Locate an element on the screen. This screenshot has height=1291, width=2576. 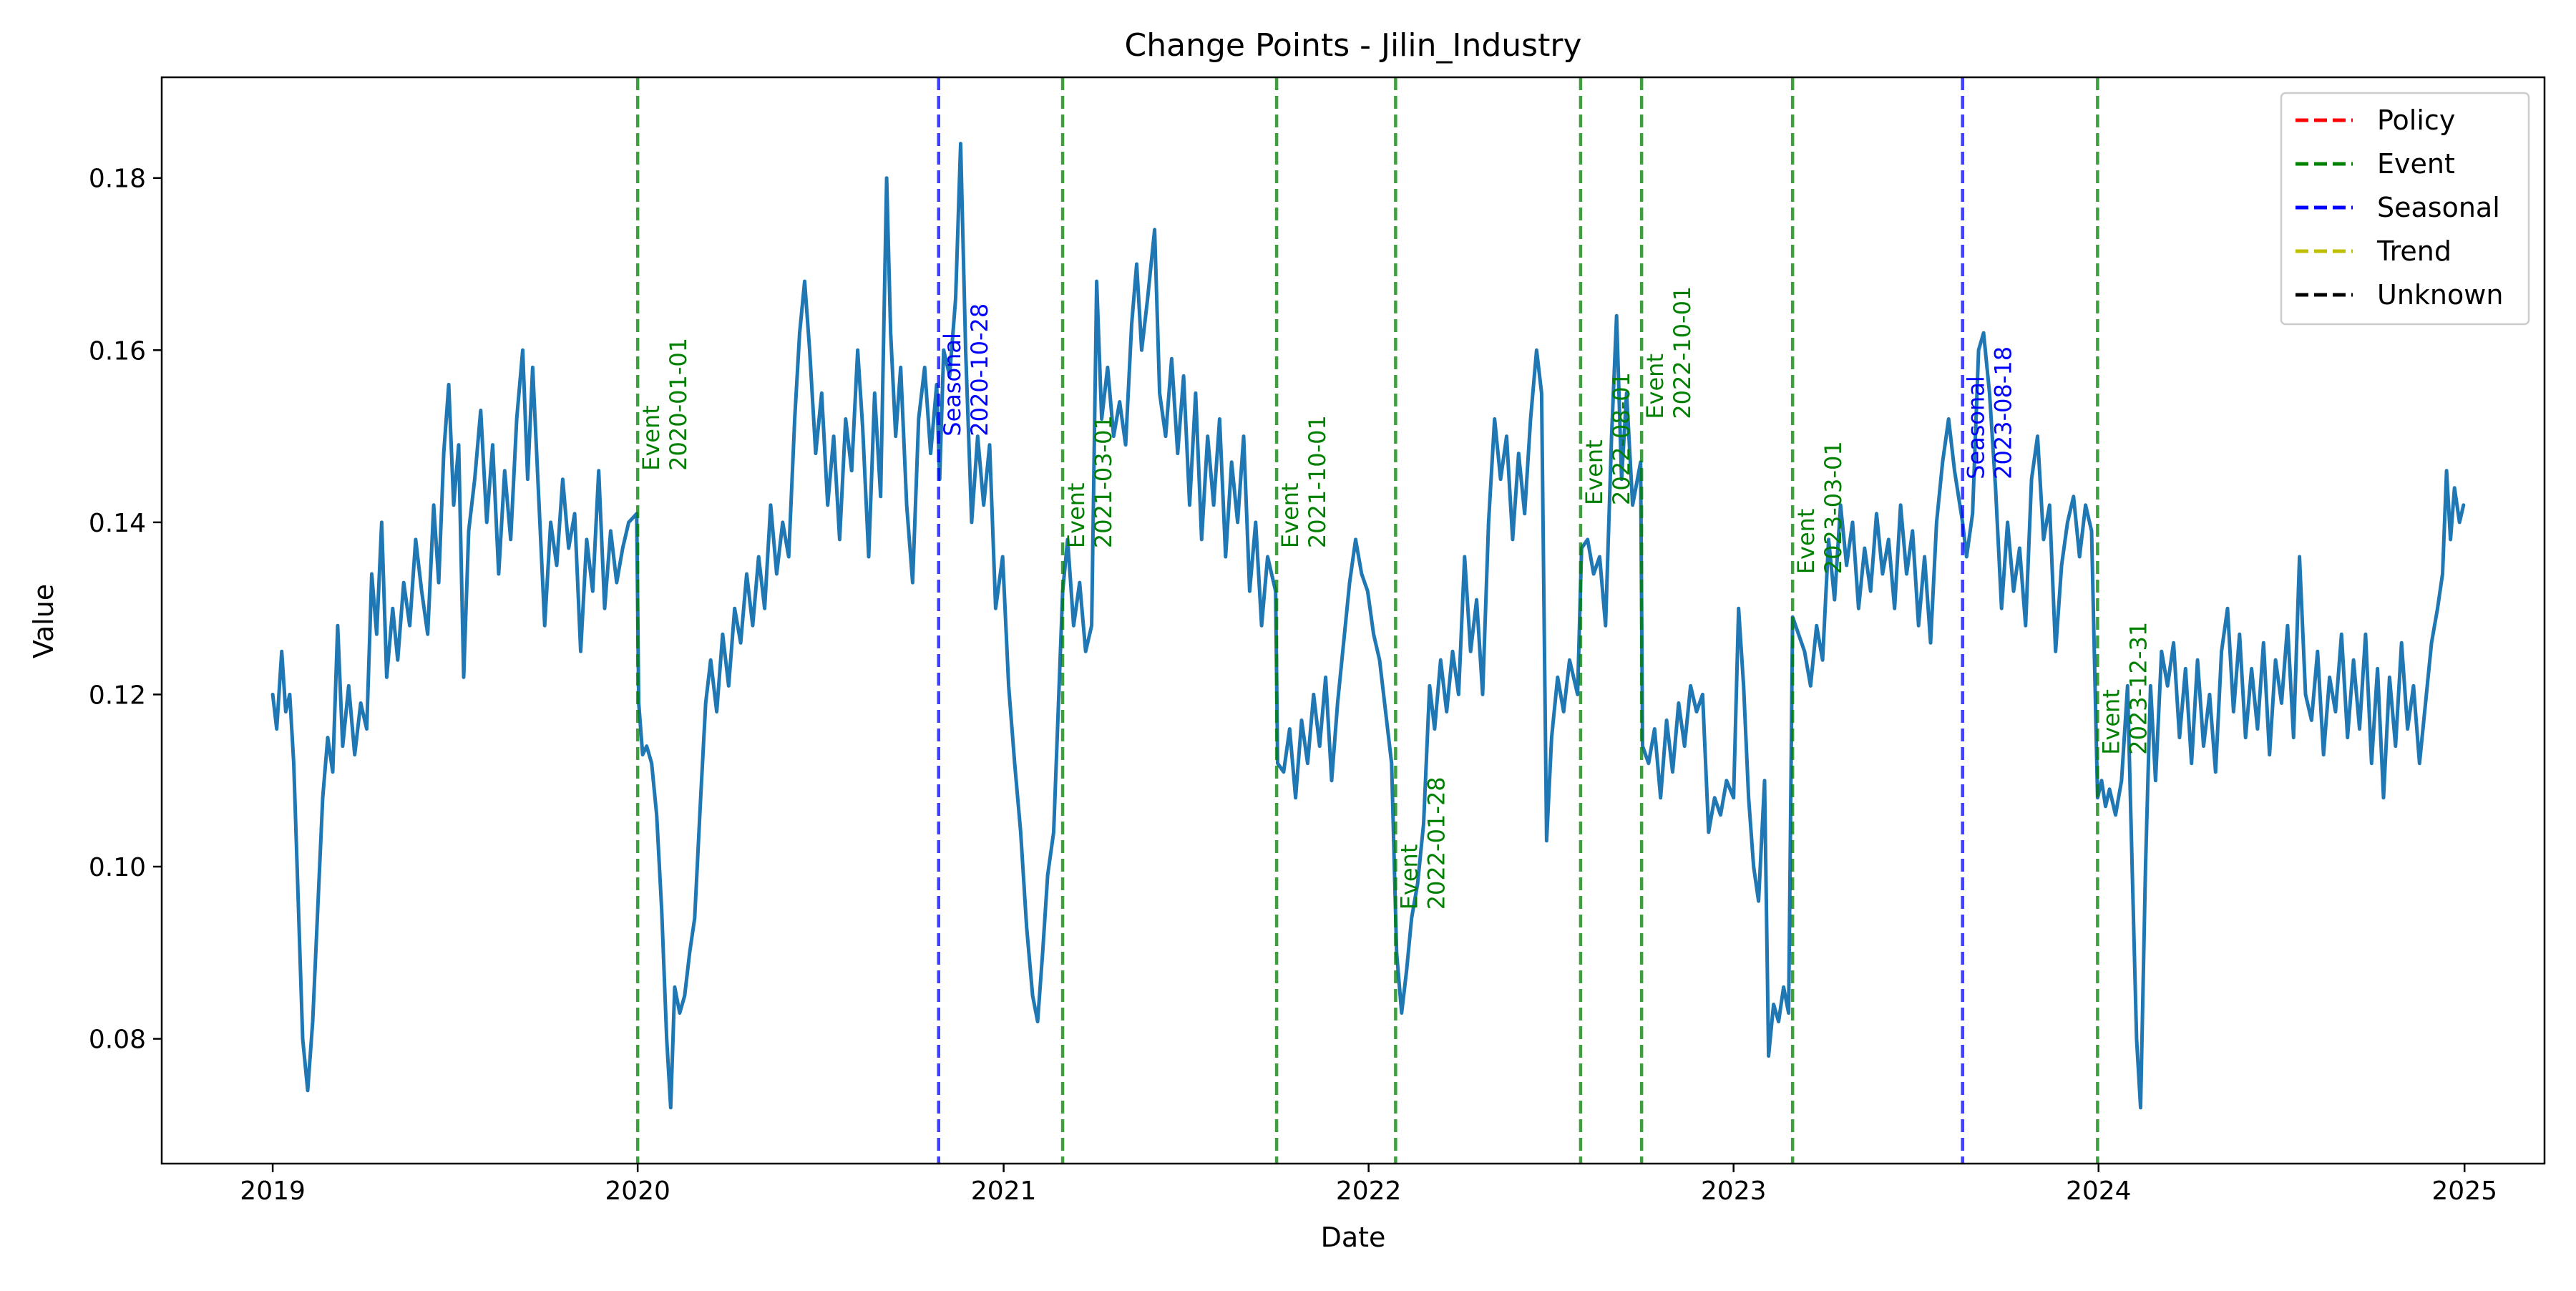
change-point-date-label: 2022-01-28 is located at coordinates (1436, 843).